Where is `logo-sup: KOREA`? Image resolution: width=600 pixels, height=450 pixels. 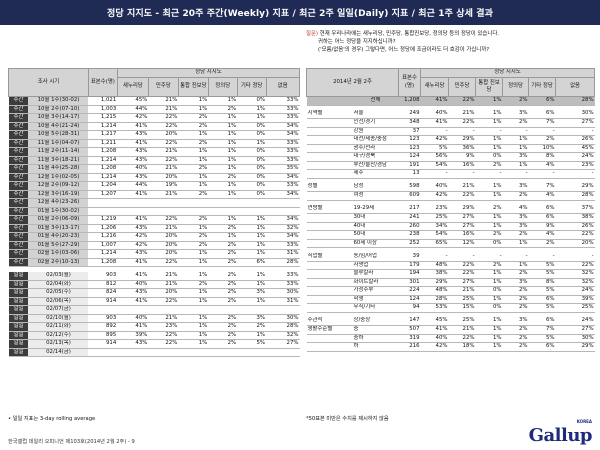 logo-sup: KOREA is located at coordinates (584, 421).